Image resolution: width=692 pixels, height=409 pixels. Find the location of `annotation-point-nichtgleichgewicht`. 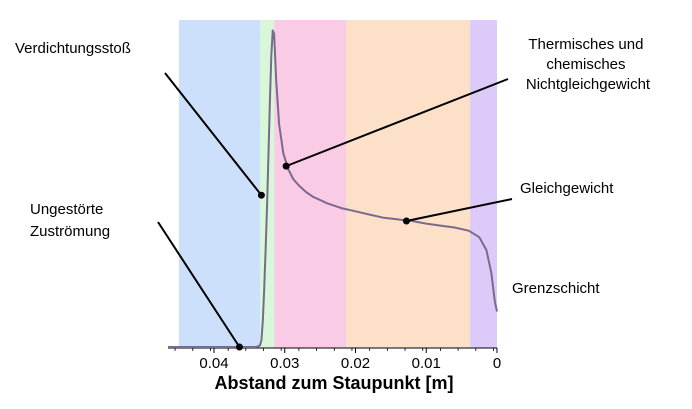

annotation-point-nichtgleichgewicht is located at coordinates (286, 166).